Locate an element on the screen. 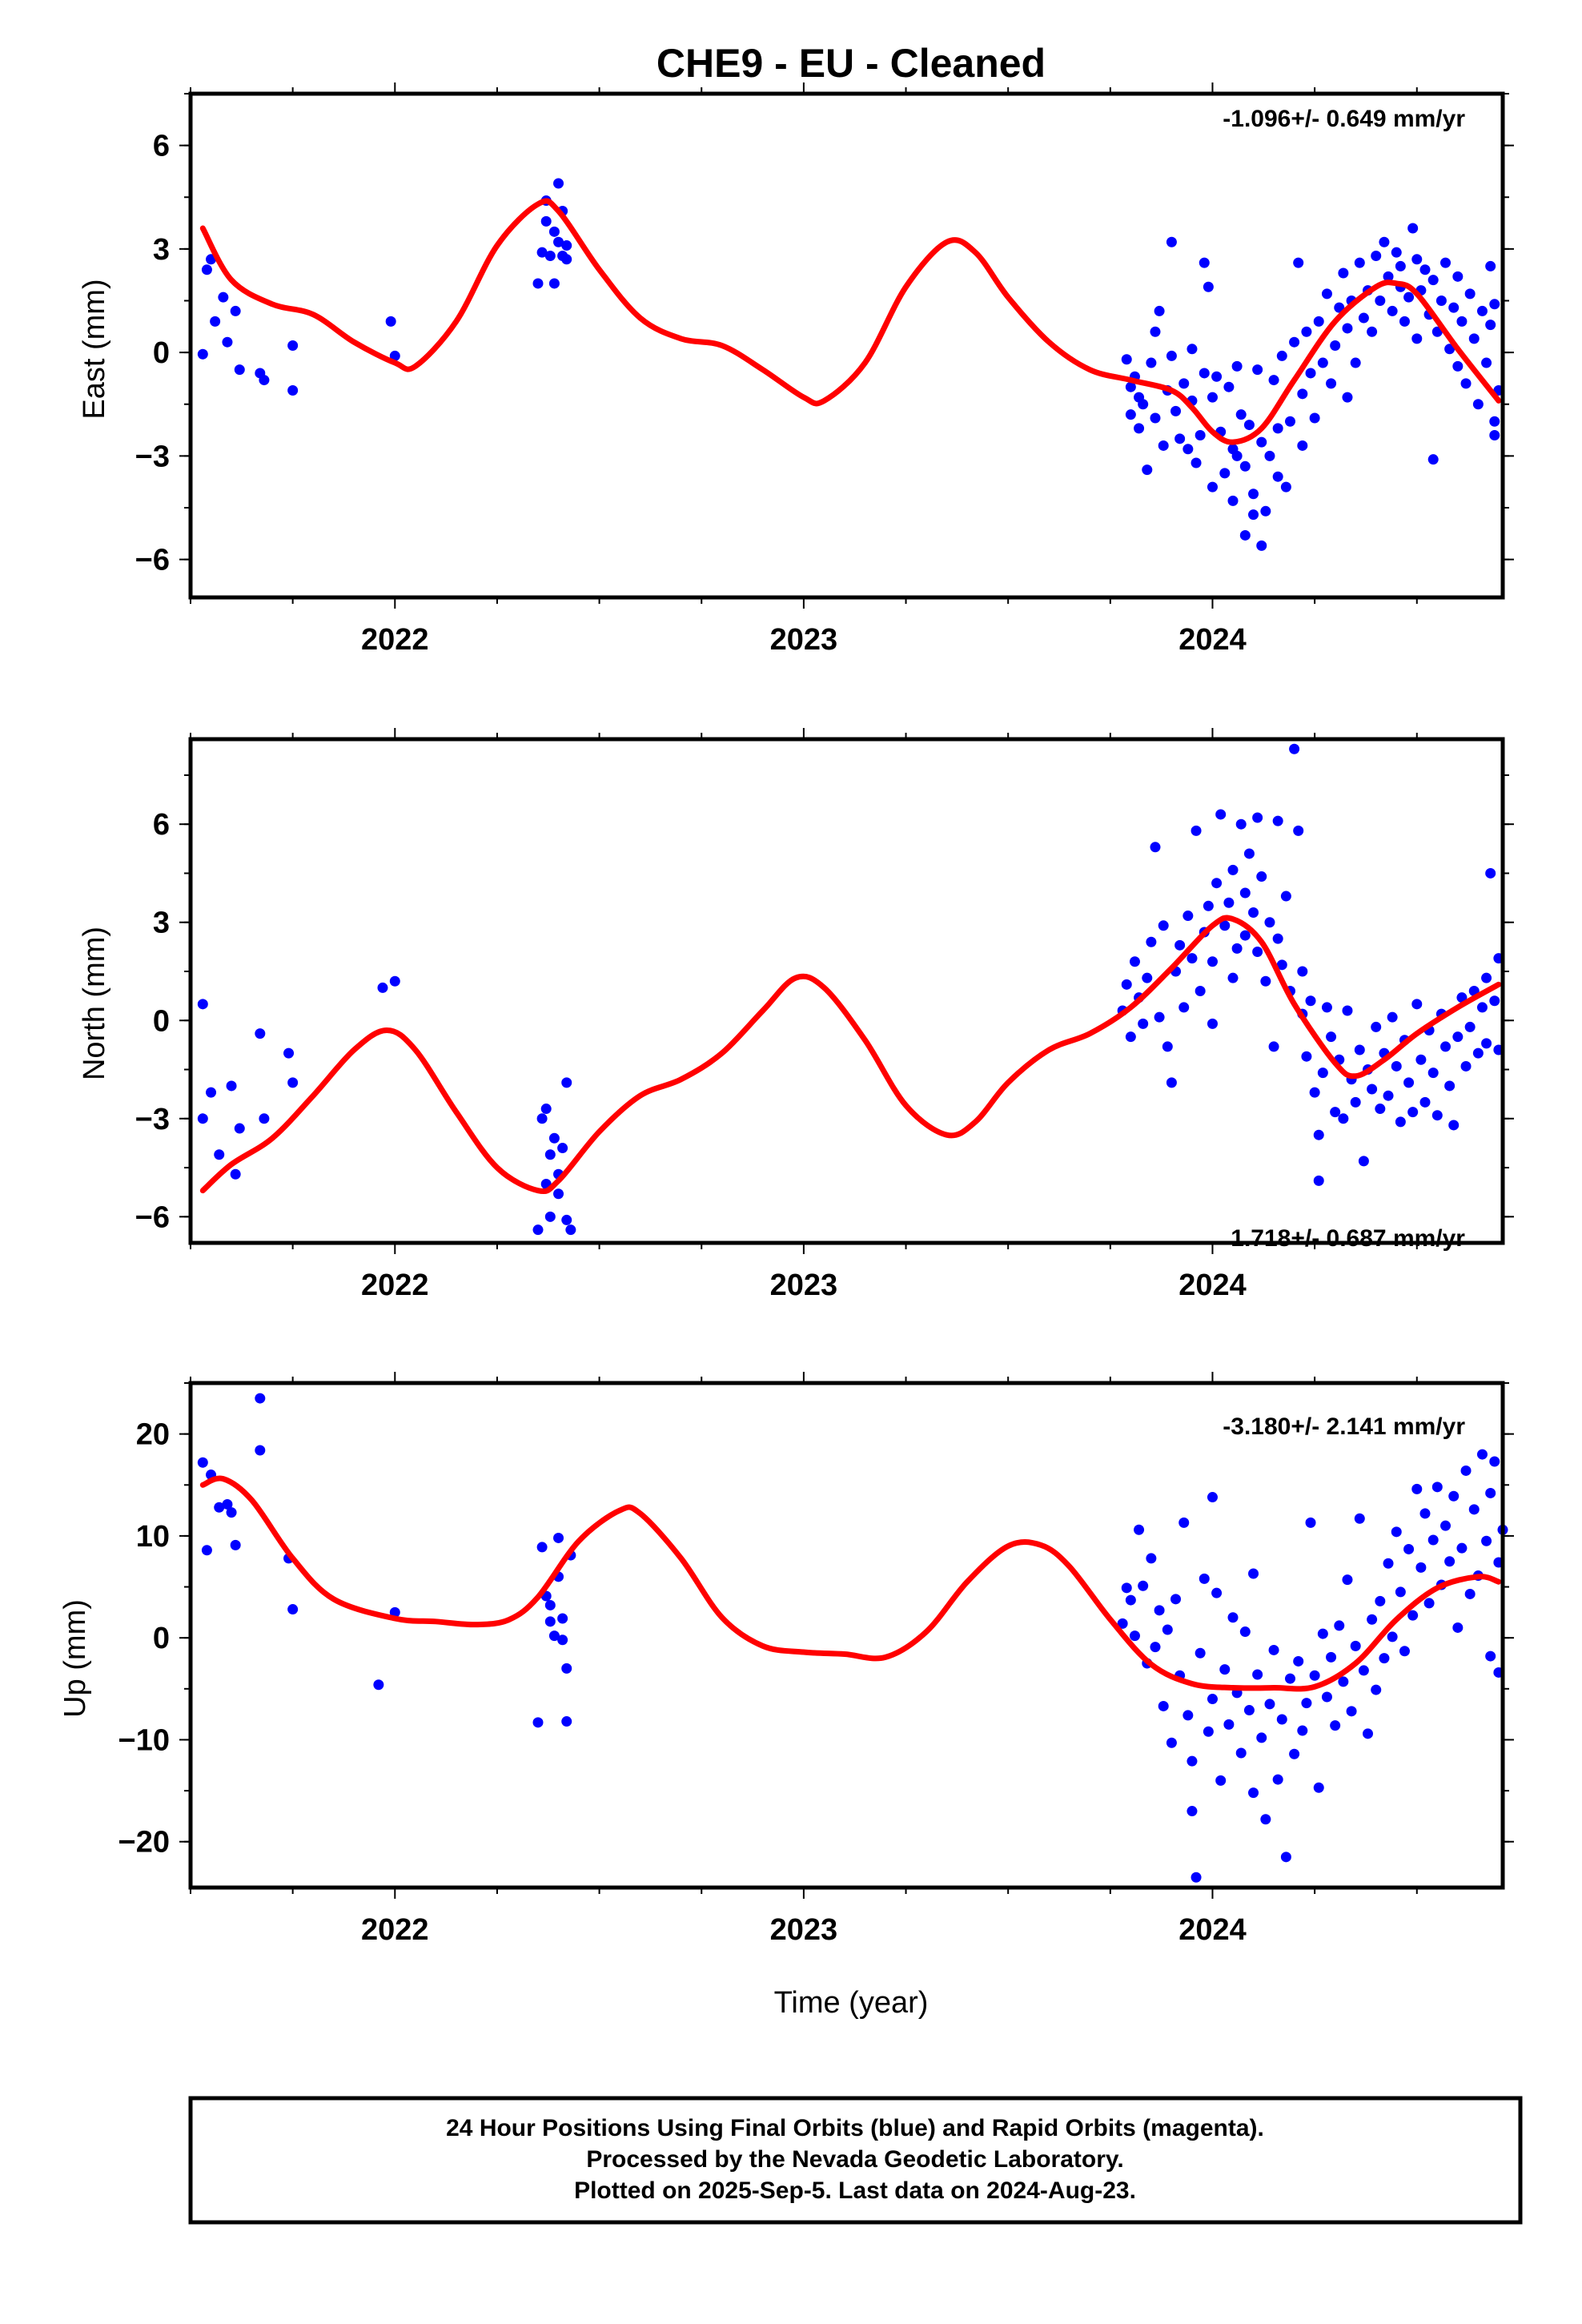 The height and width of the screenshot is (2324, 1582). north-x-tick-label: 2023 is located at coordinates (804, 1285).